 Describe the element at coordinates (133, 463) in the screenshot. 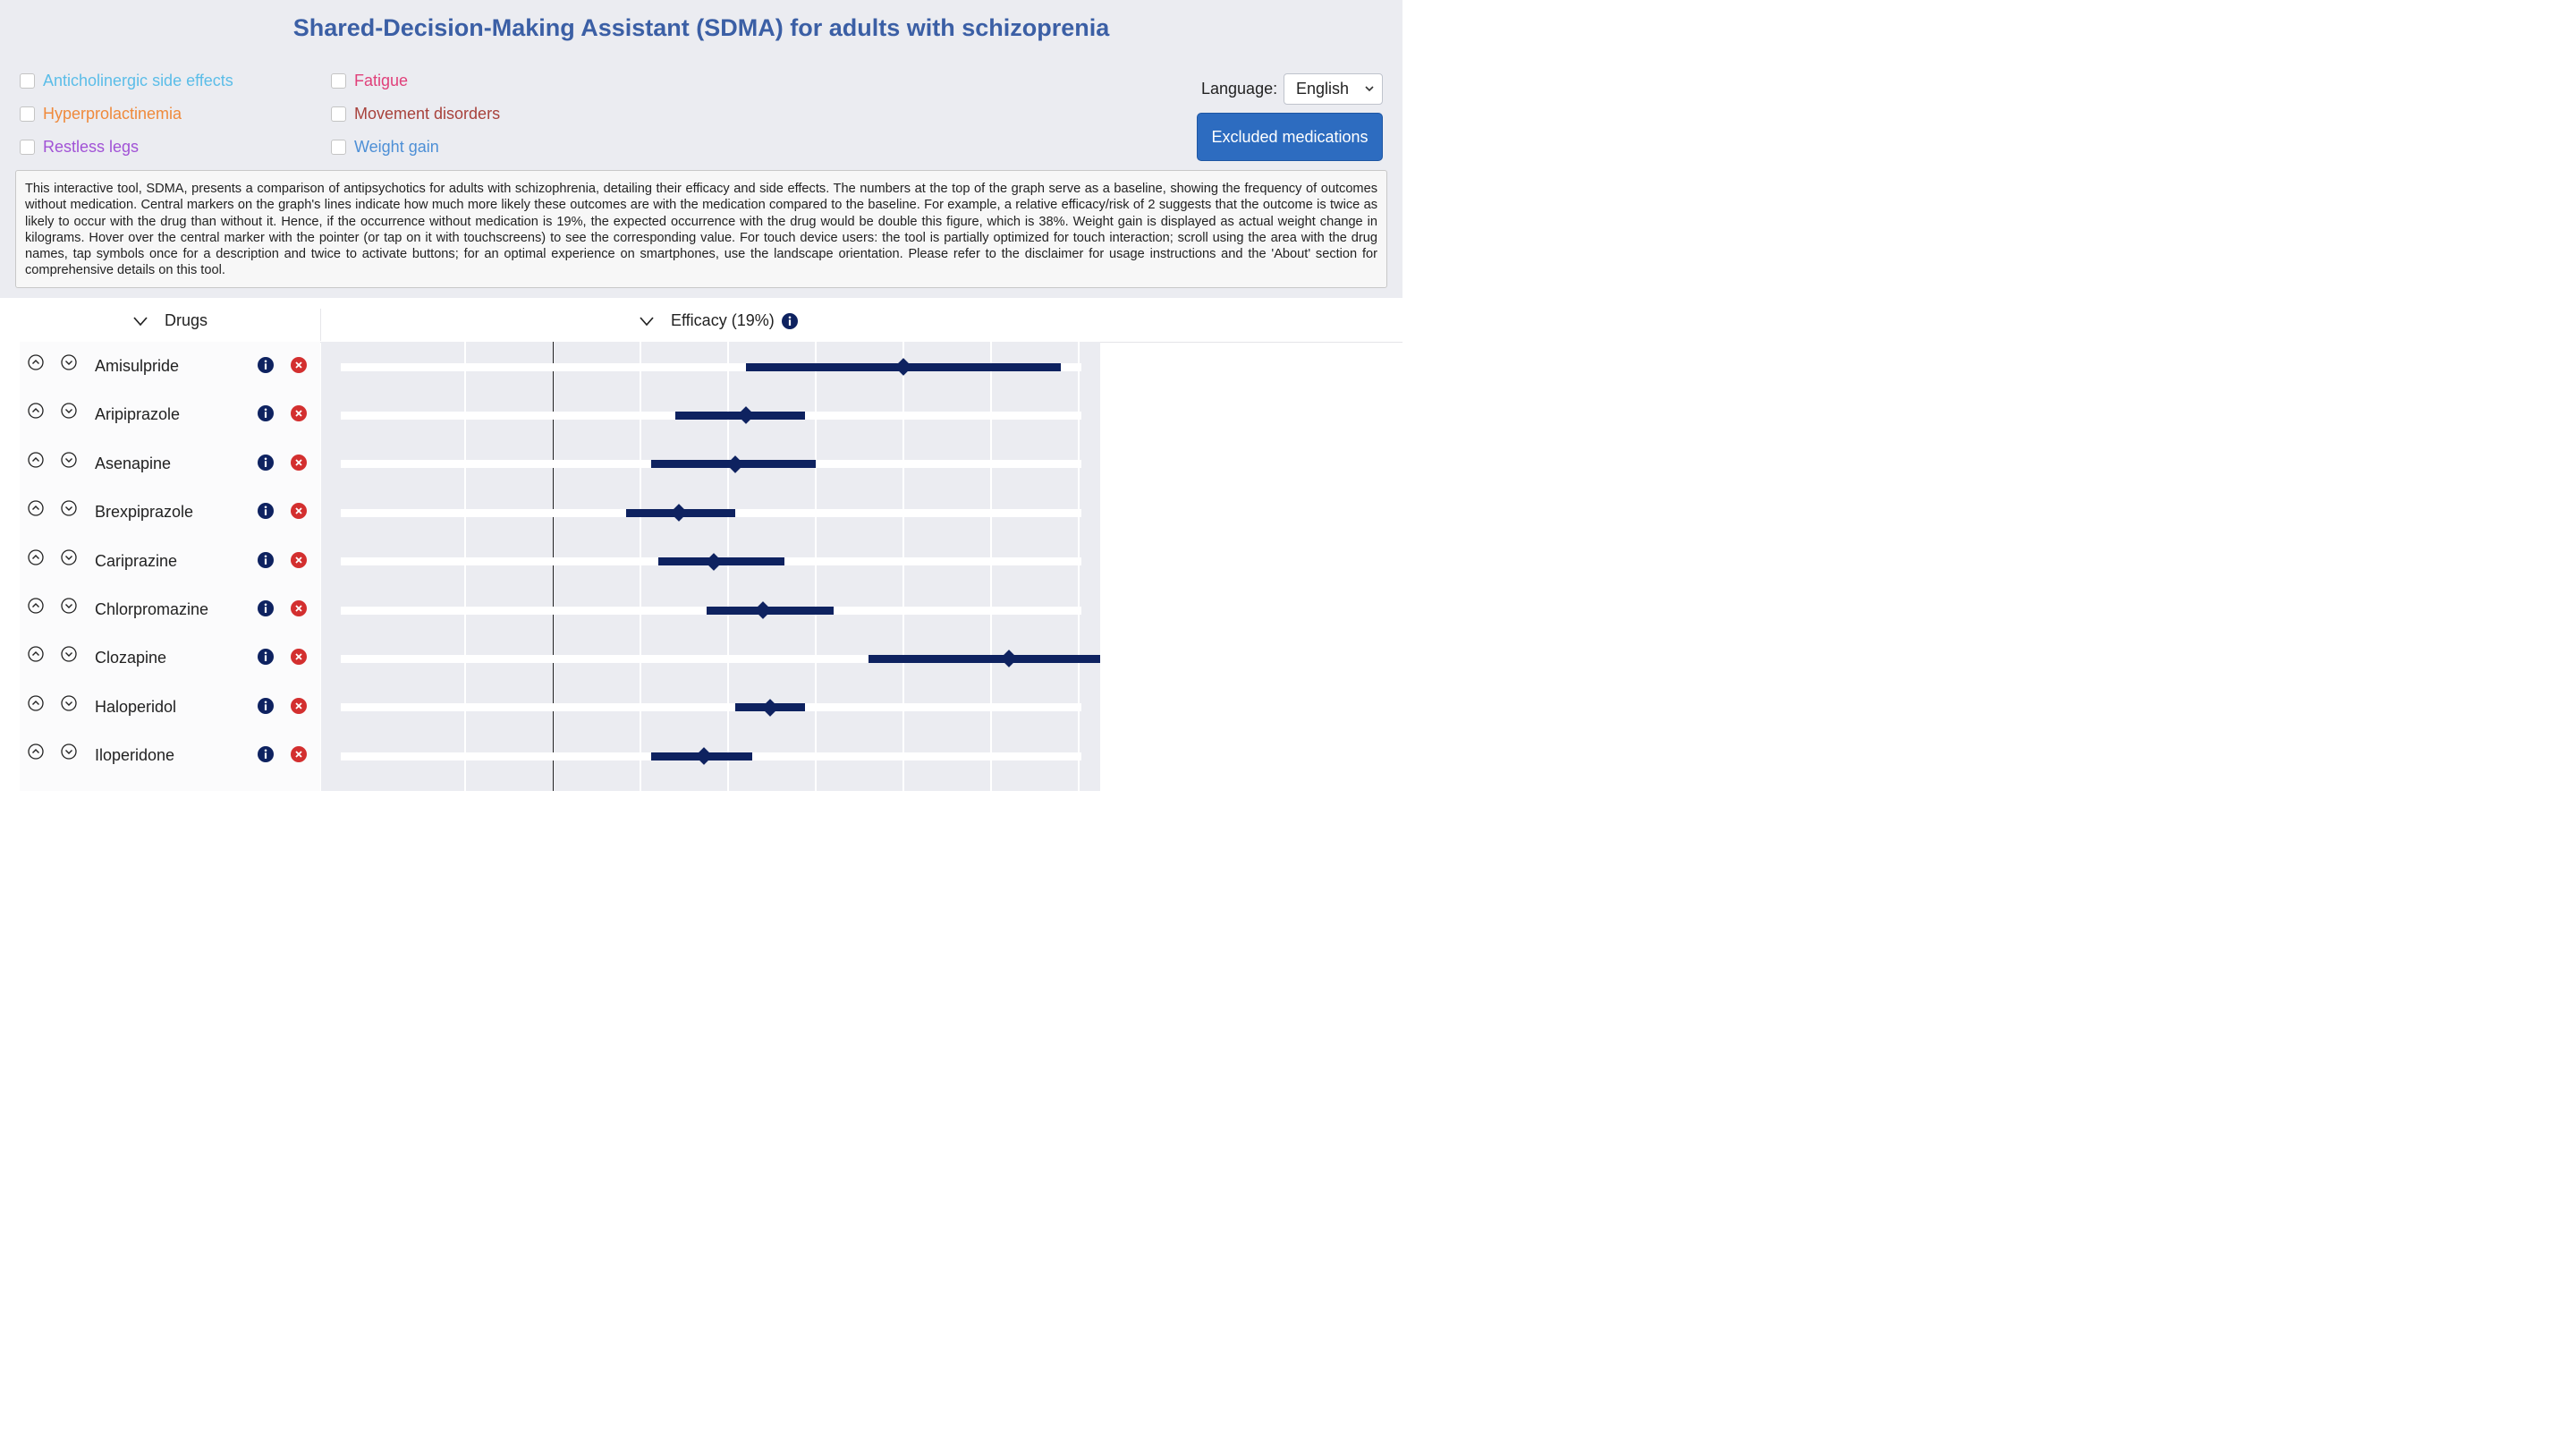

I see `drug-name: Asenapine` at that location.